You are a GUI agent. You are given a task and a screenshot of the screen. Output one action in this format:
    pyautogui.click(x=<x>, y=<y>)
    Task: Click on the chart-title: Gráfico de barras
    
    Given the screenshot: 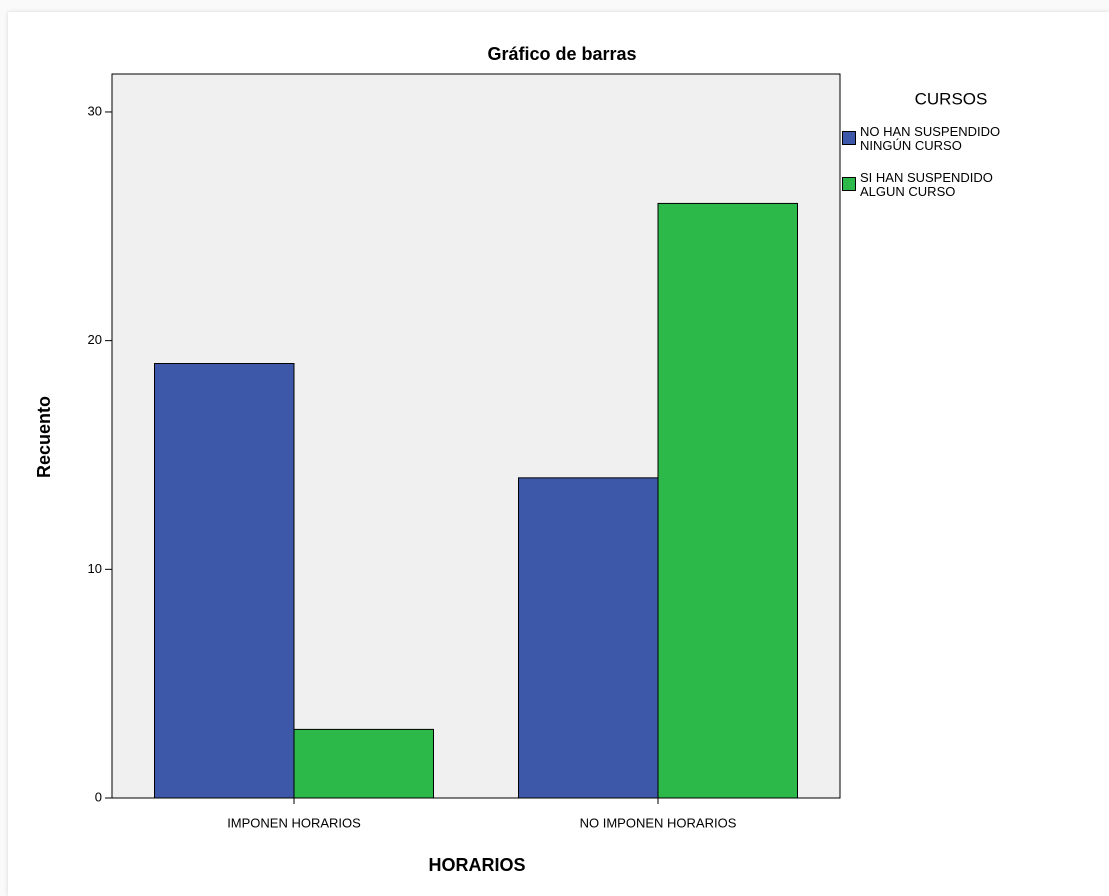 What is the action you would take?
    pyautogui.click(x=561, y=54)
    